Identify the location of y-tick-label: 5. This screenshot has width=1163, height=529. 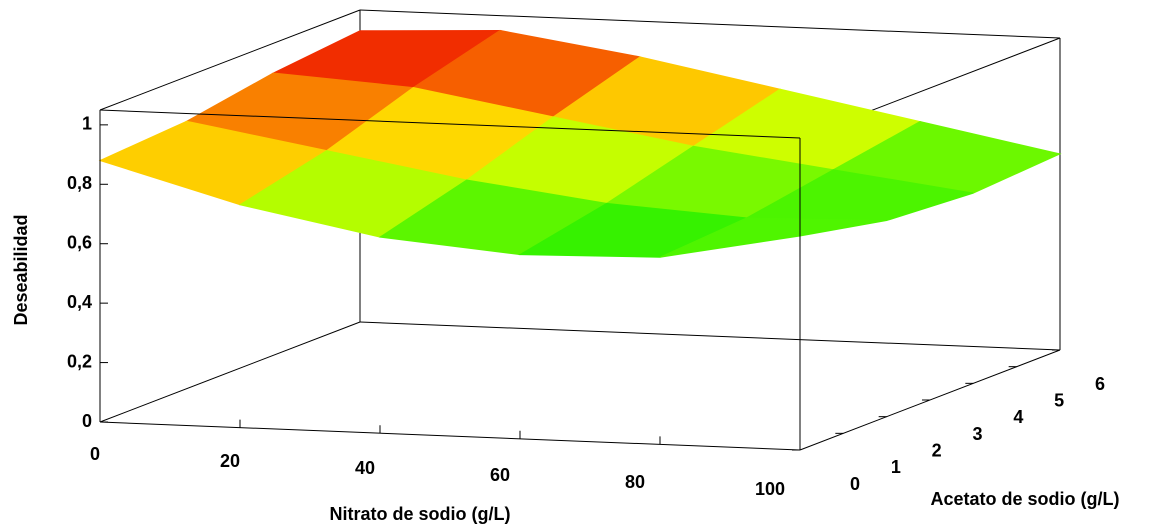
(1059, 400).